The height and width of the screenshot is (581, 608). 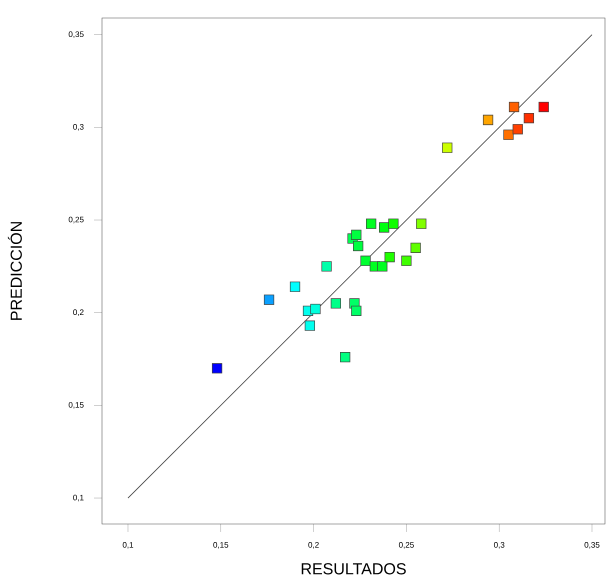 What do you see at coordinates (406, 545) in the screenshot?
I see `x-tick-label: 0,25` at bounding box center [406, 545].